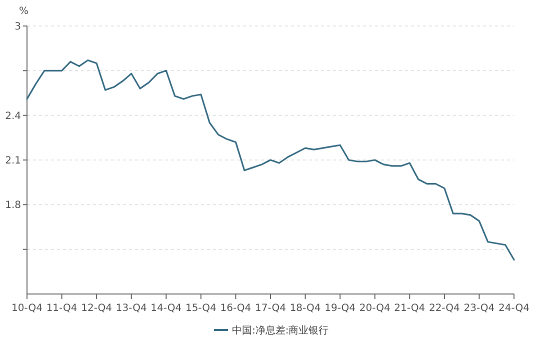 The image size is (538, 344). What do you see at coordinates (96, 308) in the screenshot?
I see `x-tick-label: 12-Q4` at bounding box center [96, 308].